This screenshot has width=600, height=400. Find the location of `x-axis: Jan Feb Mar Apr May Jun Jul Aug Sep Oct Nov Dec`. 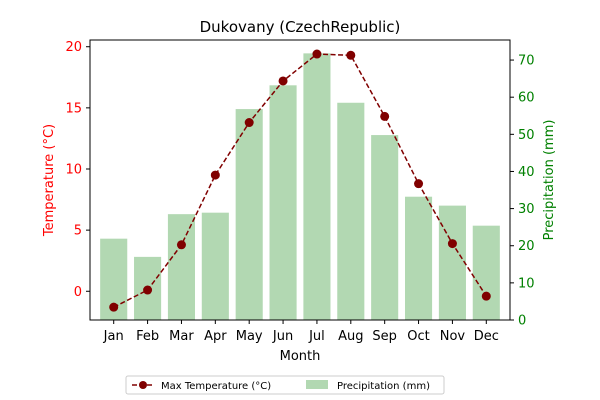

x-axis: Jan Feb Mar Apr May Jun Jul Aug Sep Oct Nov Dec is located at coordinates (301, 332).